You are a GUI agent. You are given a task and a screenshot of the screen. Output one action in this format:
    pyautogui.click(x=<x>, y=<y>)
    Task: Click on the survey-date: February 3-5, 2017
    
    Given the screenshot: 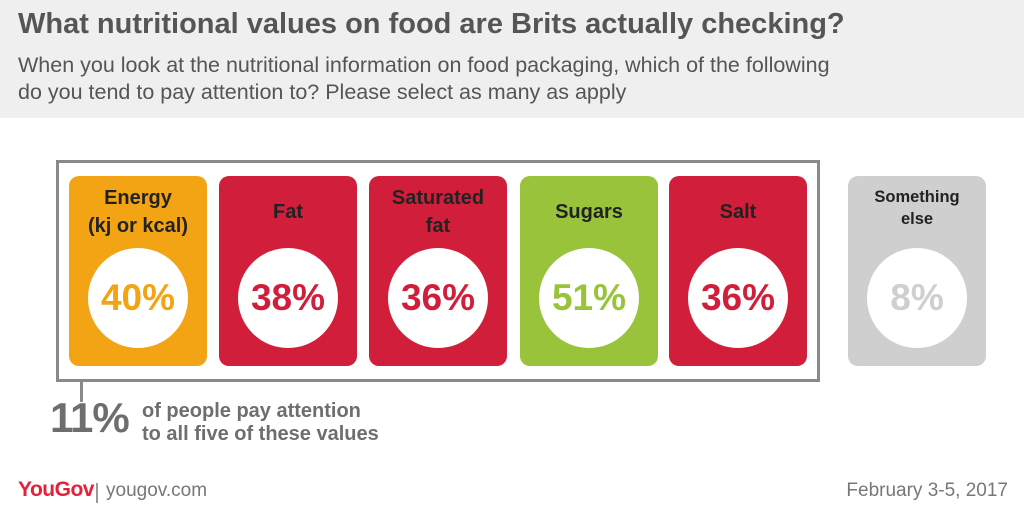 What is the action you would take?
    pyautogui.click(x=927, y=490)
    